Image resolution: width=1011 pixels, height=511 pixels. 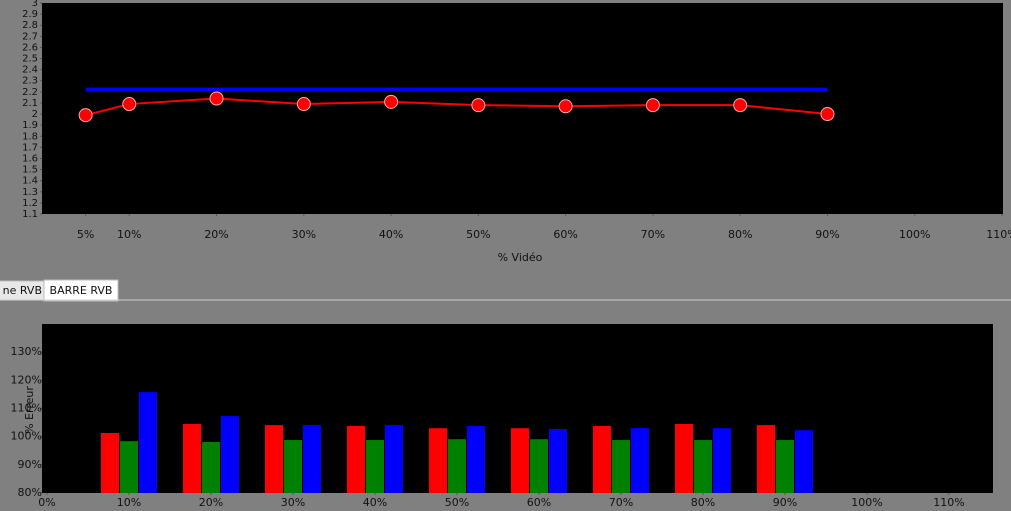 What do you see at coordinates (30, 147) in the screenshot?
I see `y-tick-label: 1.7` at bounding box center [30, 147].